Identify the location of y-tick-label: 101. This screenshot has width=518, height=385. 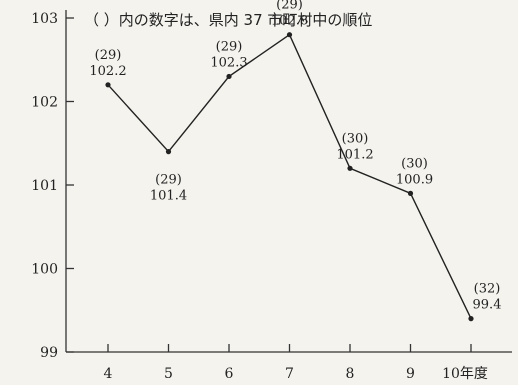
(44, 186).